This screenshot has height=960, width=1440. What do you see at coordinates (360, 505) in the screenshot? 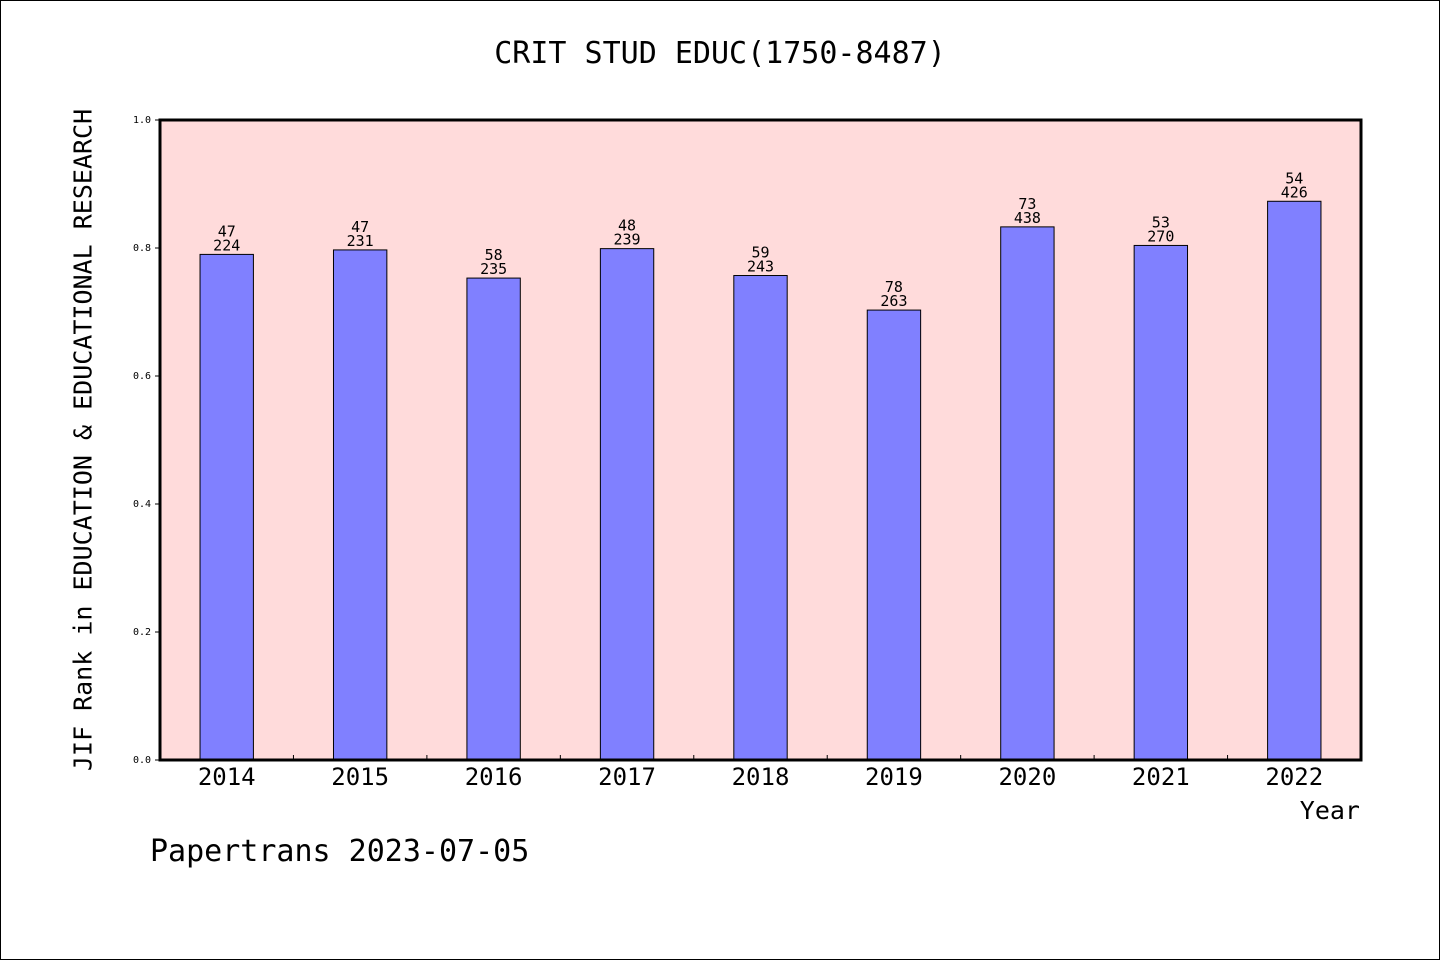
I see `bar-2015` at bounding box center [360, 505].